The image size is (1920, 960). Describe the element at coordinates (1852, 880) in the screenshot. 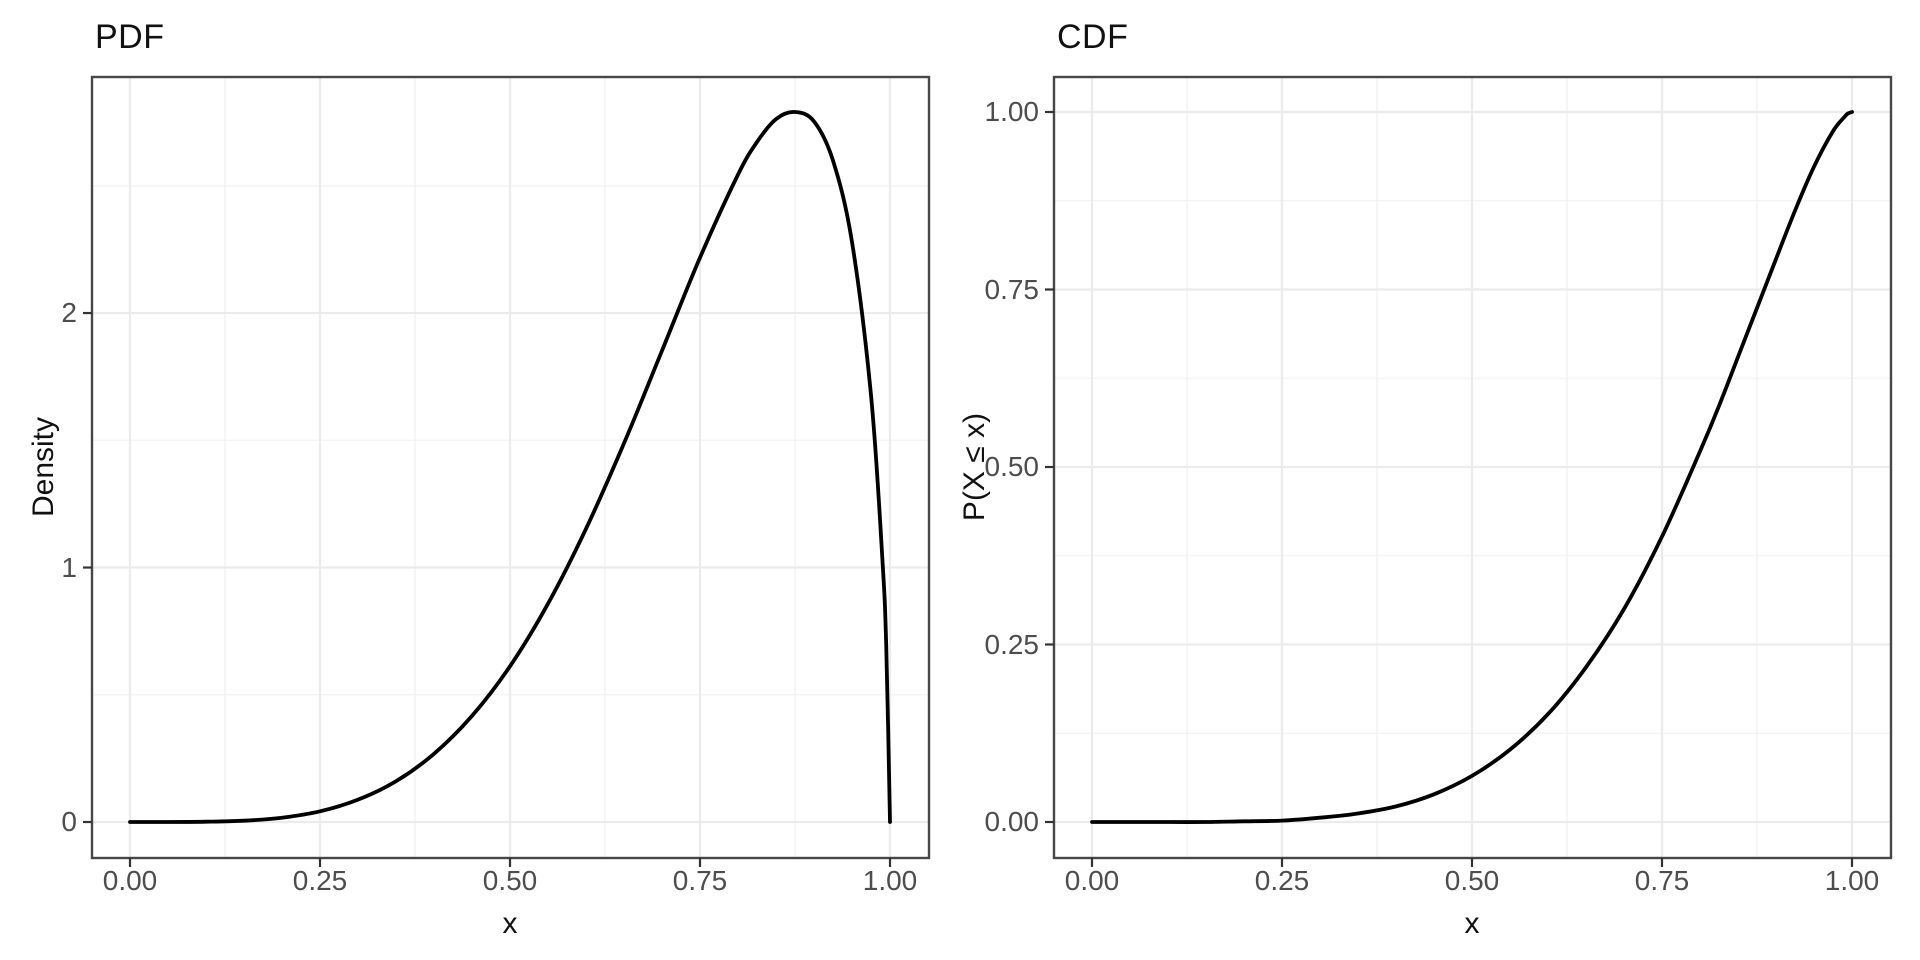

I see `cdf-x-tick-label: 1.00` at that location.